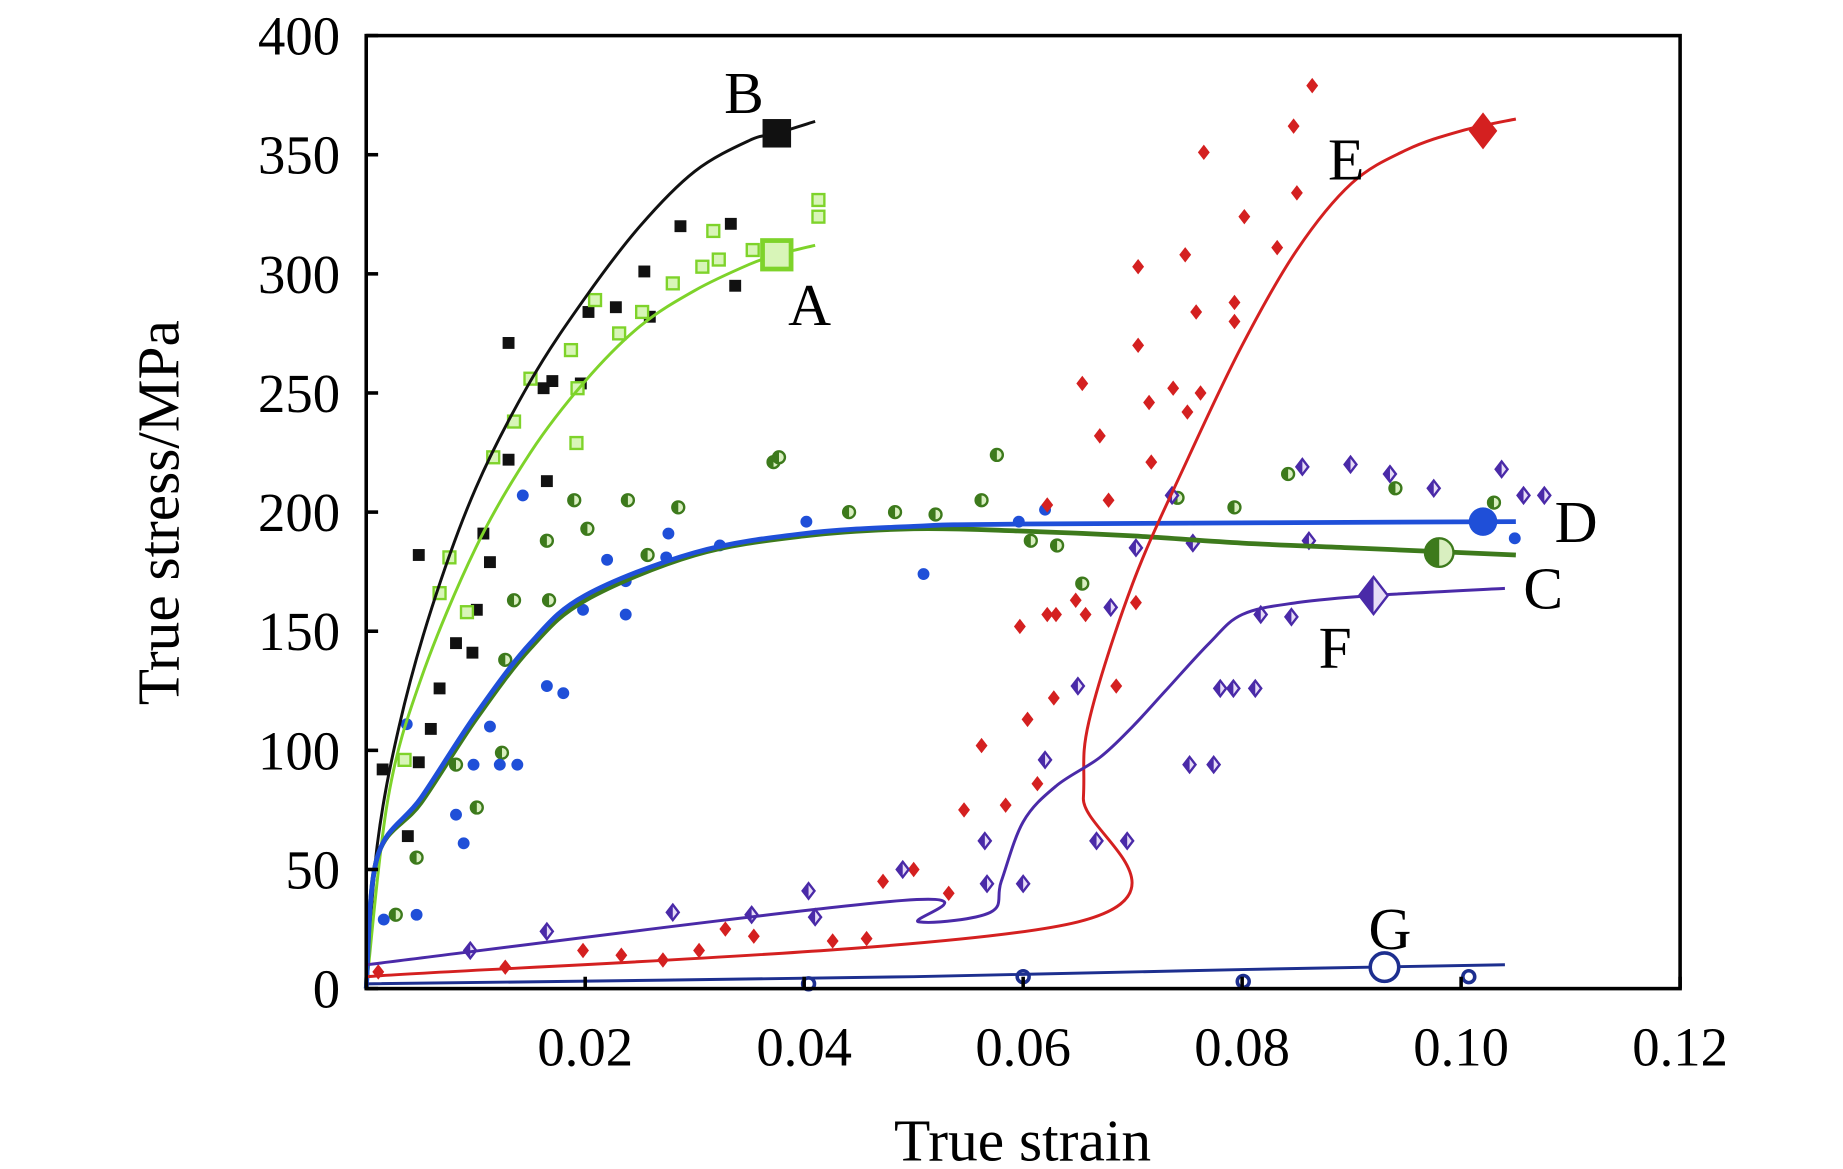  Describe the element at coordinates (1335, 648) in the screenshot. I see `curve-label-f: F` at that location.